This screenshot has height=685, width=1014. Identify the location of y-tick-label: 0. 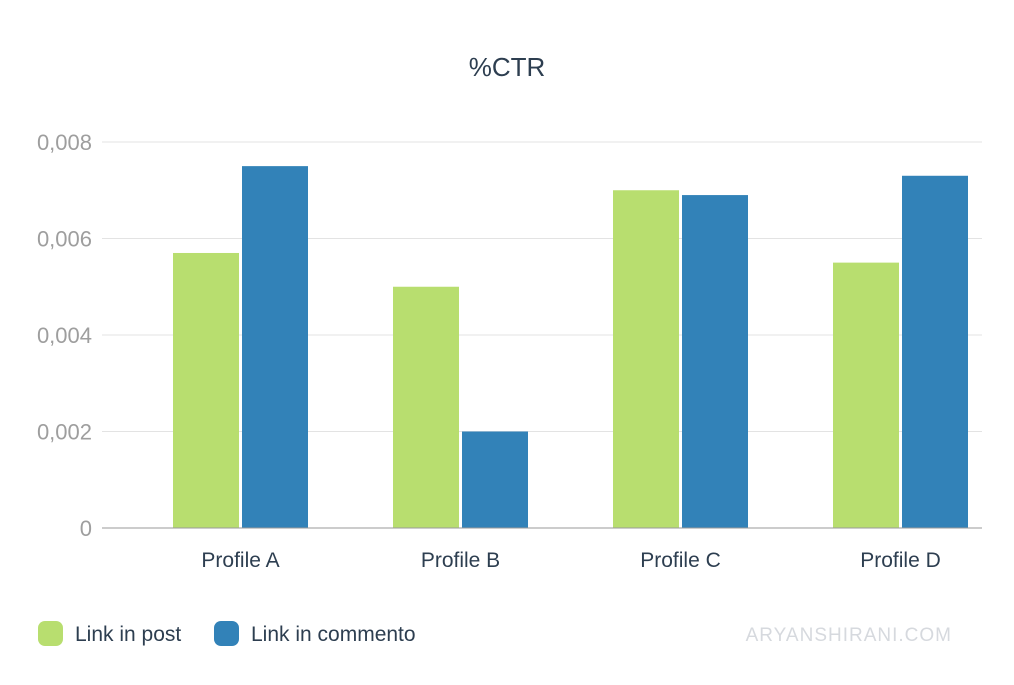
(86, 528).